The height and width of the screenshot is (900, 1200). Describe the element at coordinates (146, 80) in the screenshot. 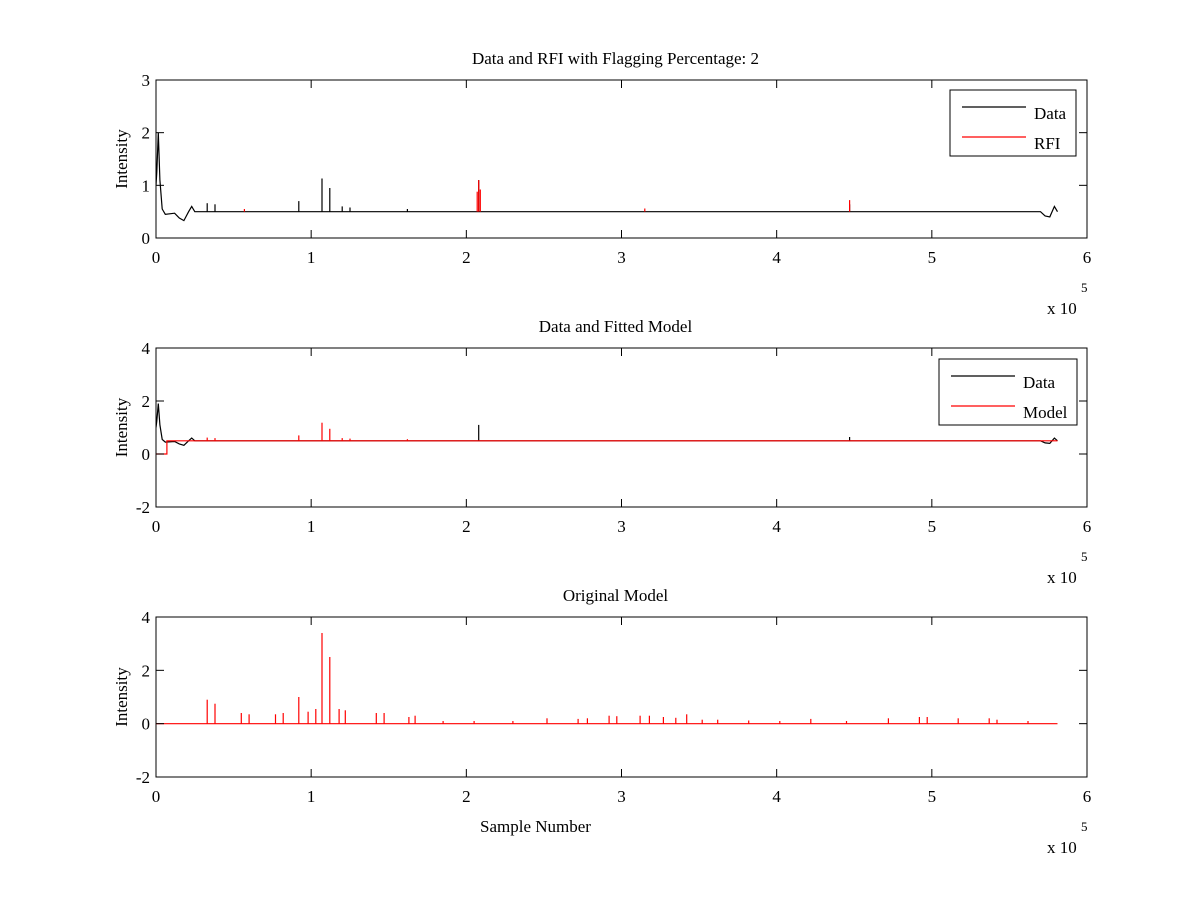

I see `y-tick-label: 3` at that location.